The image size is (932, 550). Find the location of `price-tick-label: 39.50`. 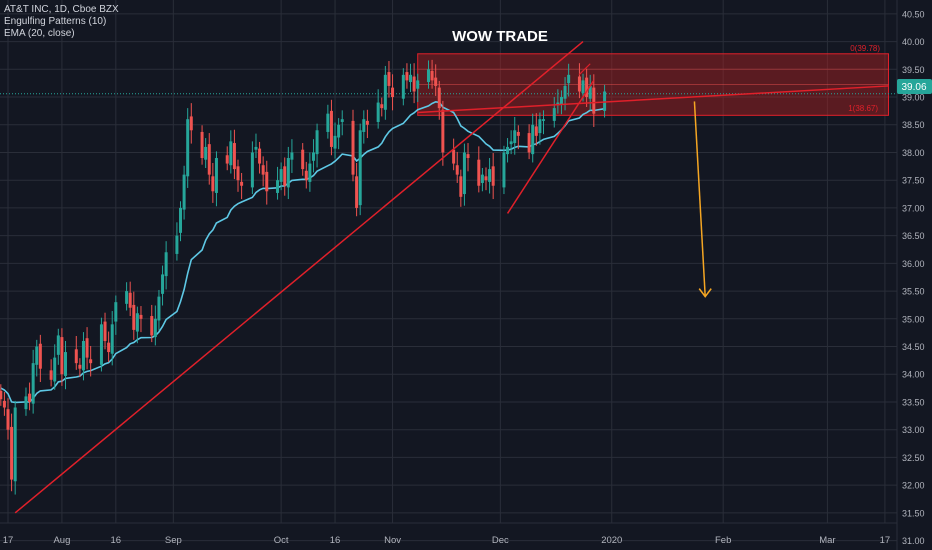

price-tick-label: 39.50 is located at coordinates (913, 70).